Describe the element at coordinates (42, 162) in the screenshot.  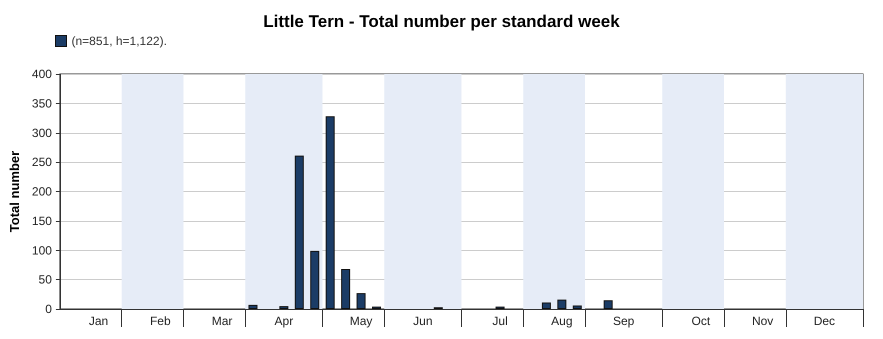
I see `y-tick-label: 250` at that location.